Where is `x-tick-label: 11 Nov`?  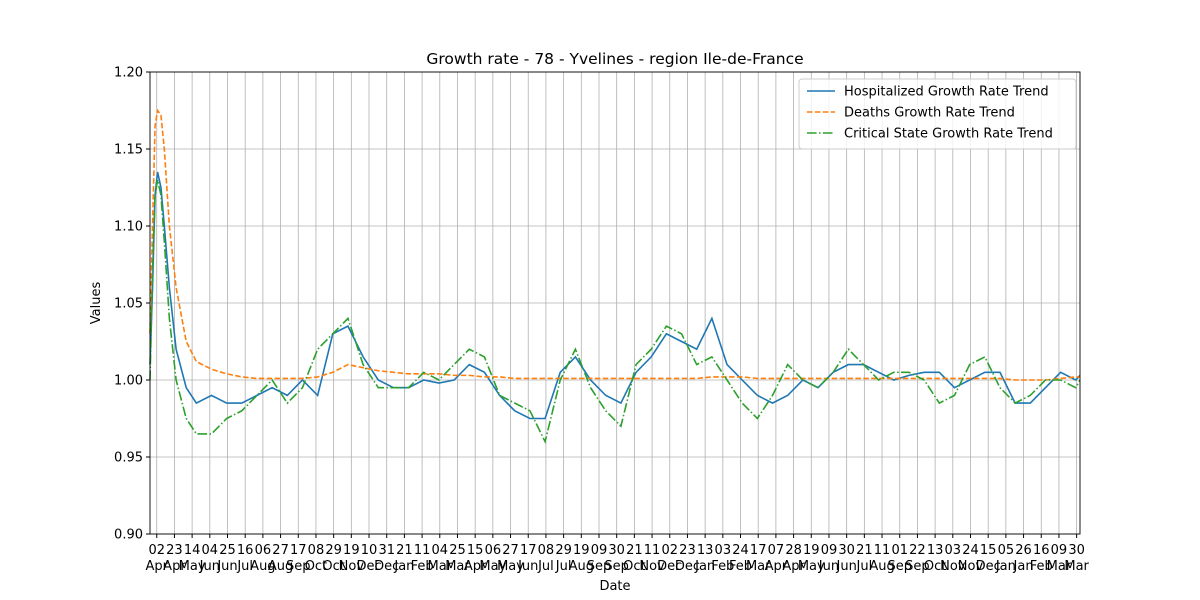 x-tick-label: 11 Nov is located at coordinates (652, 558).